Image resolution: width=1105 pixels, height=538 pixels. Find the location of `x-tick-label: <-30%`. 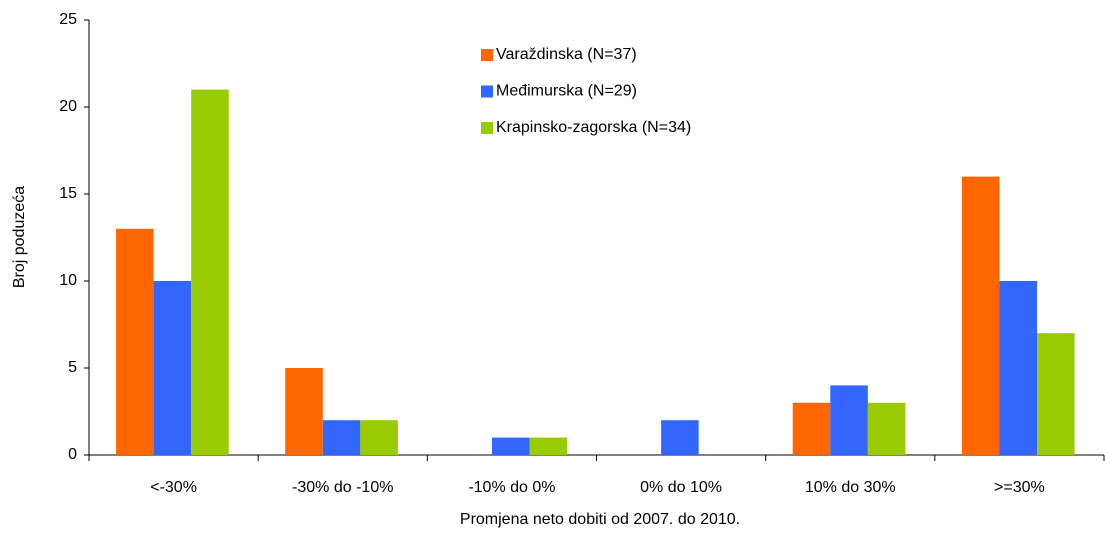

x-tick-label: <-30% is located at coordinates (173, 487).